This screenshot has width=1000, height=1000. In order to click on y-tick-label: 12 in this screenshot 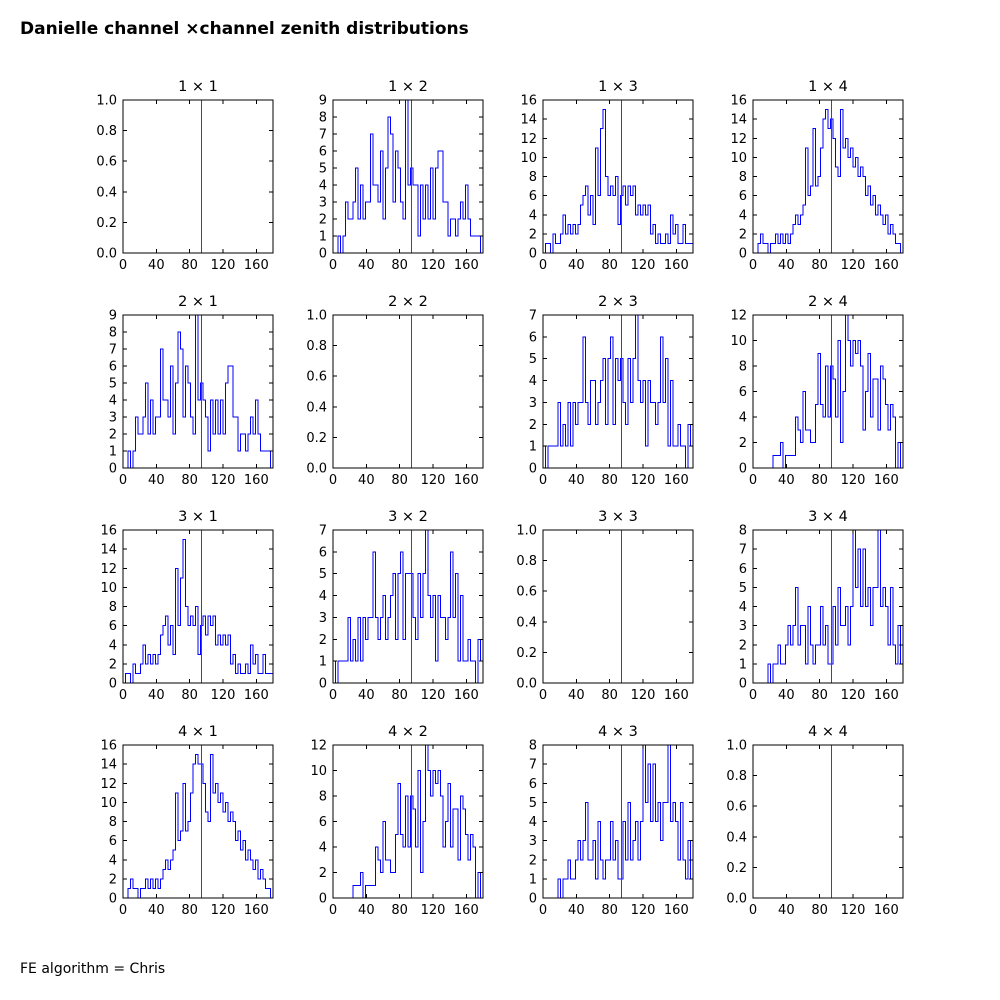, I will do `click(108, 784)`.